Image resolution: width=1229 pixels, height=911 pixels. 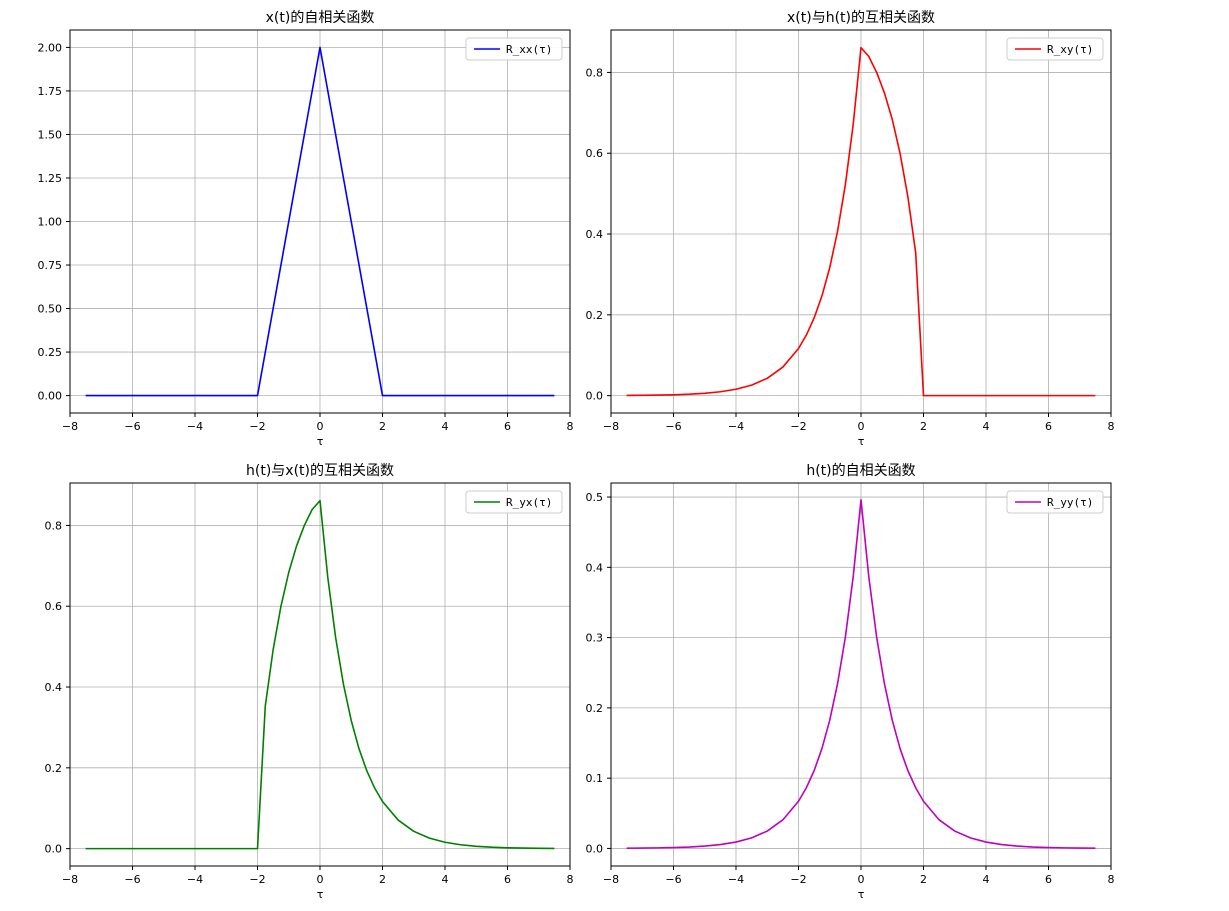 What do you see at coordinates (50, 91) in the screenshot?
I see `y-tick-label: 1.75` at bounding box center [50, 91].